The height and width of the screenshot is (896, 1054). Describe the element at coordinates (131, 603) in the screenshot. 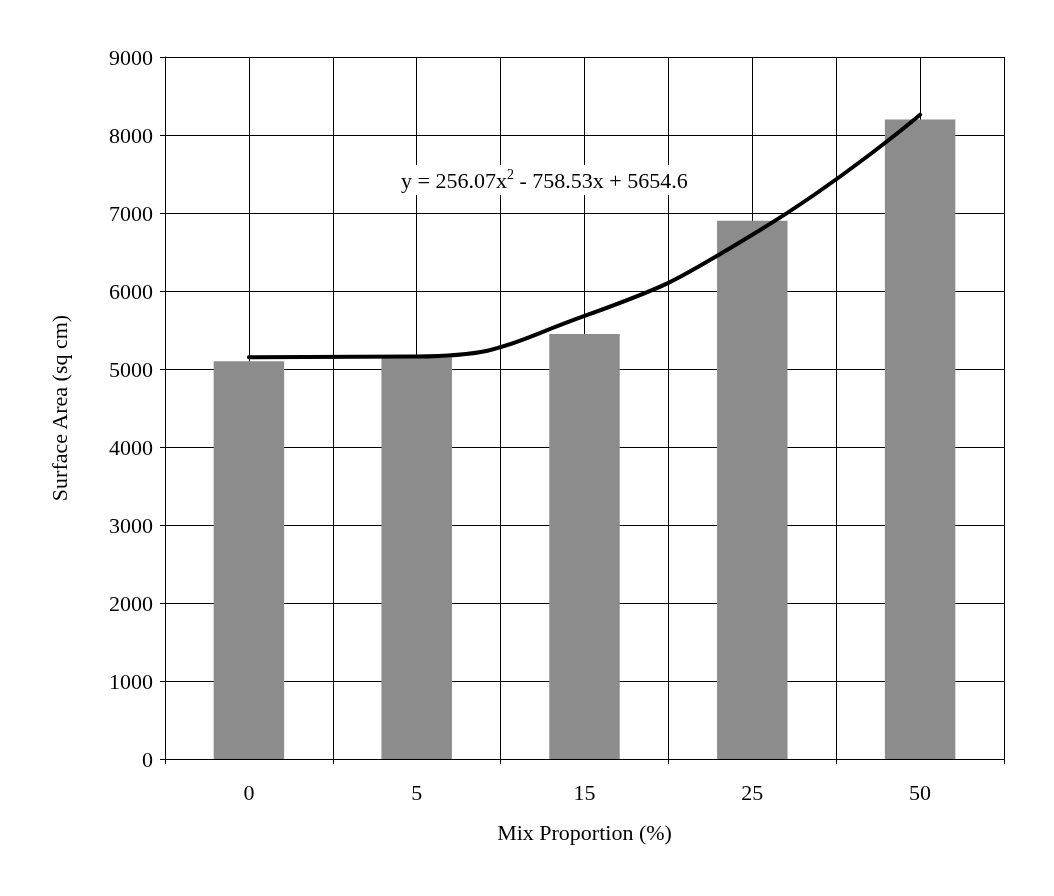

I see `y-tick-label: 2000` at that location.